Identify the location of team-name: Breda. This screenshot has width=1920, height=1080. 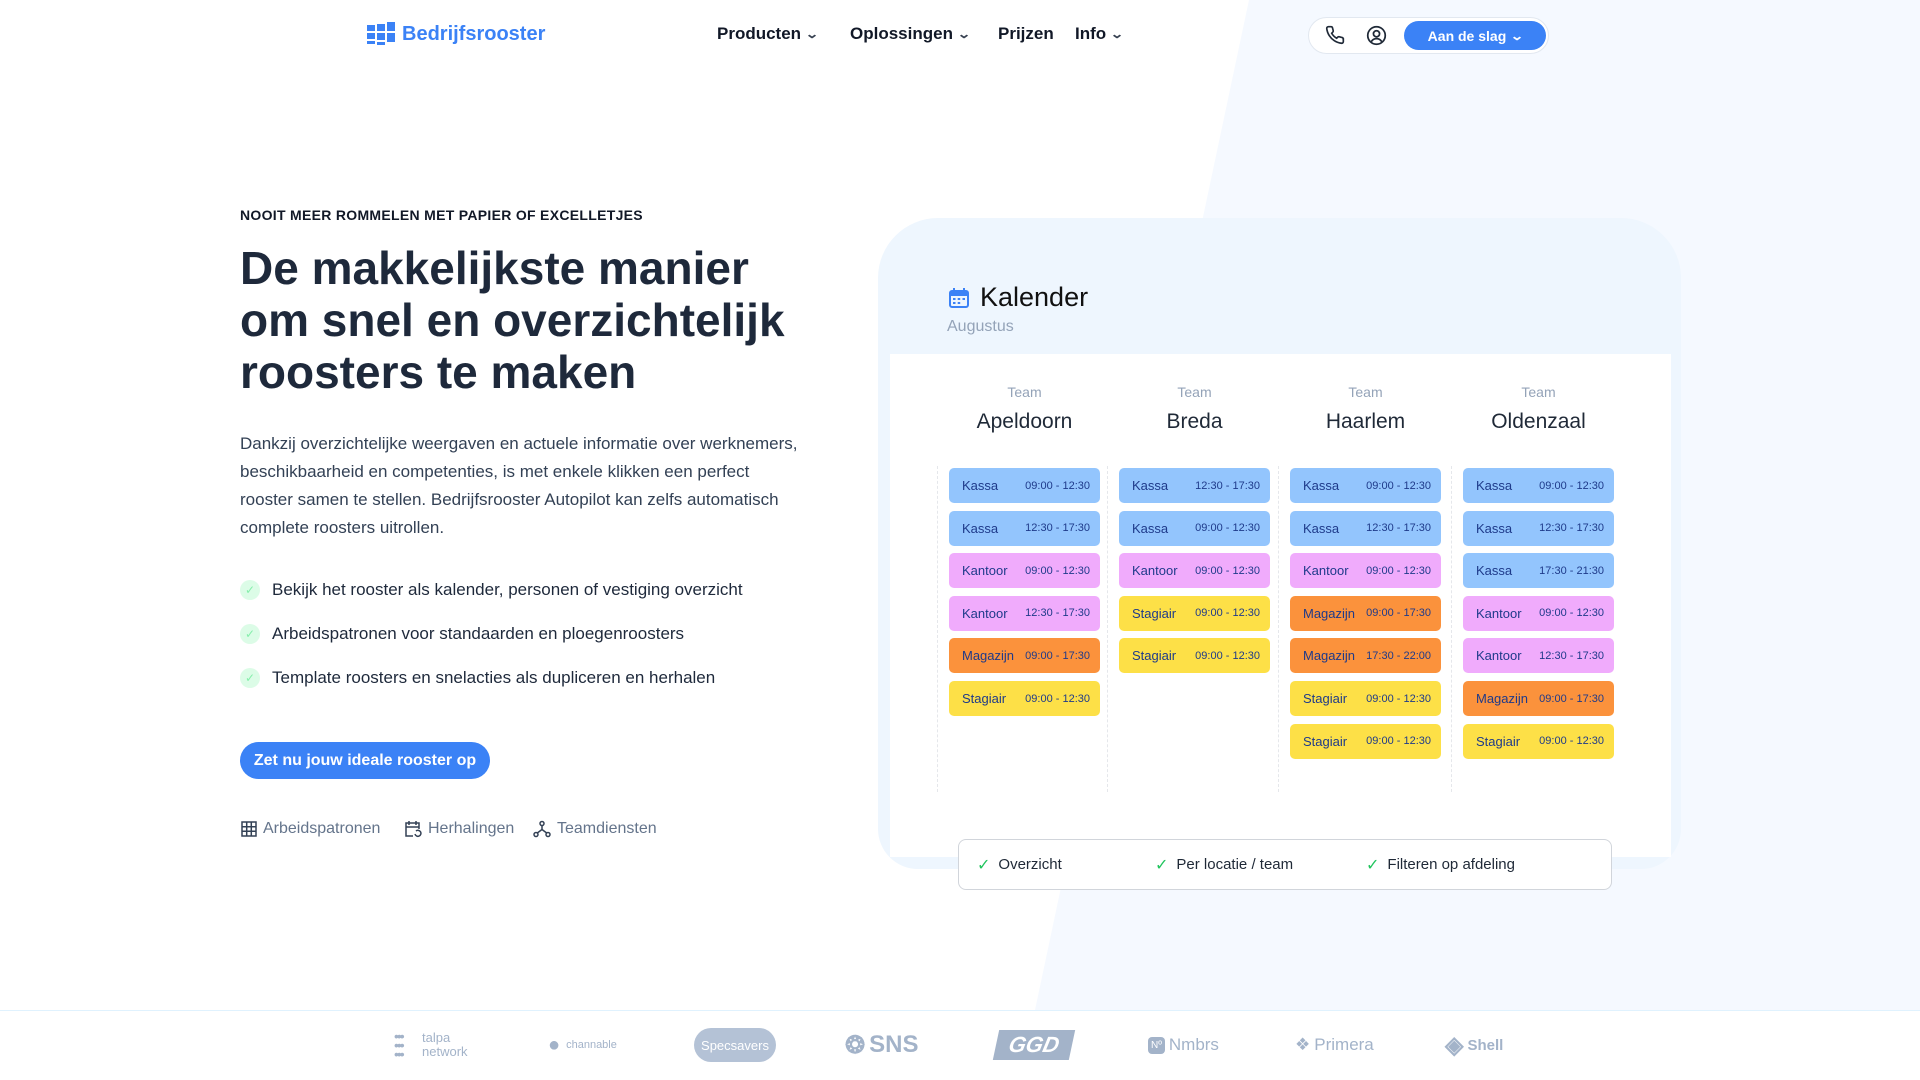
(1194, 421).